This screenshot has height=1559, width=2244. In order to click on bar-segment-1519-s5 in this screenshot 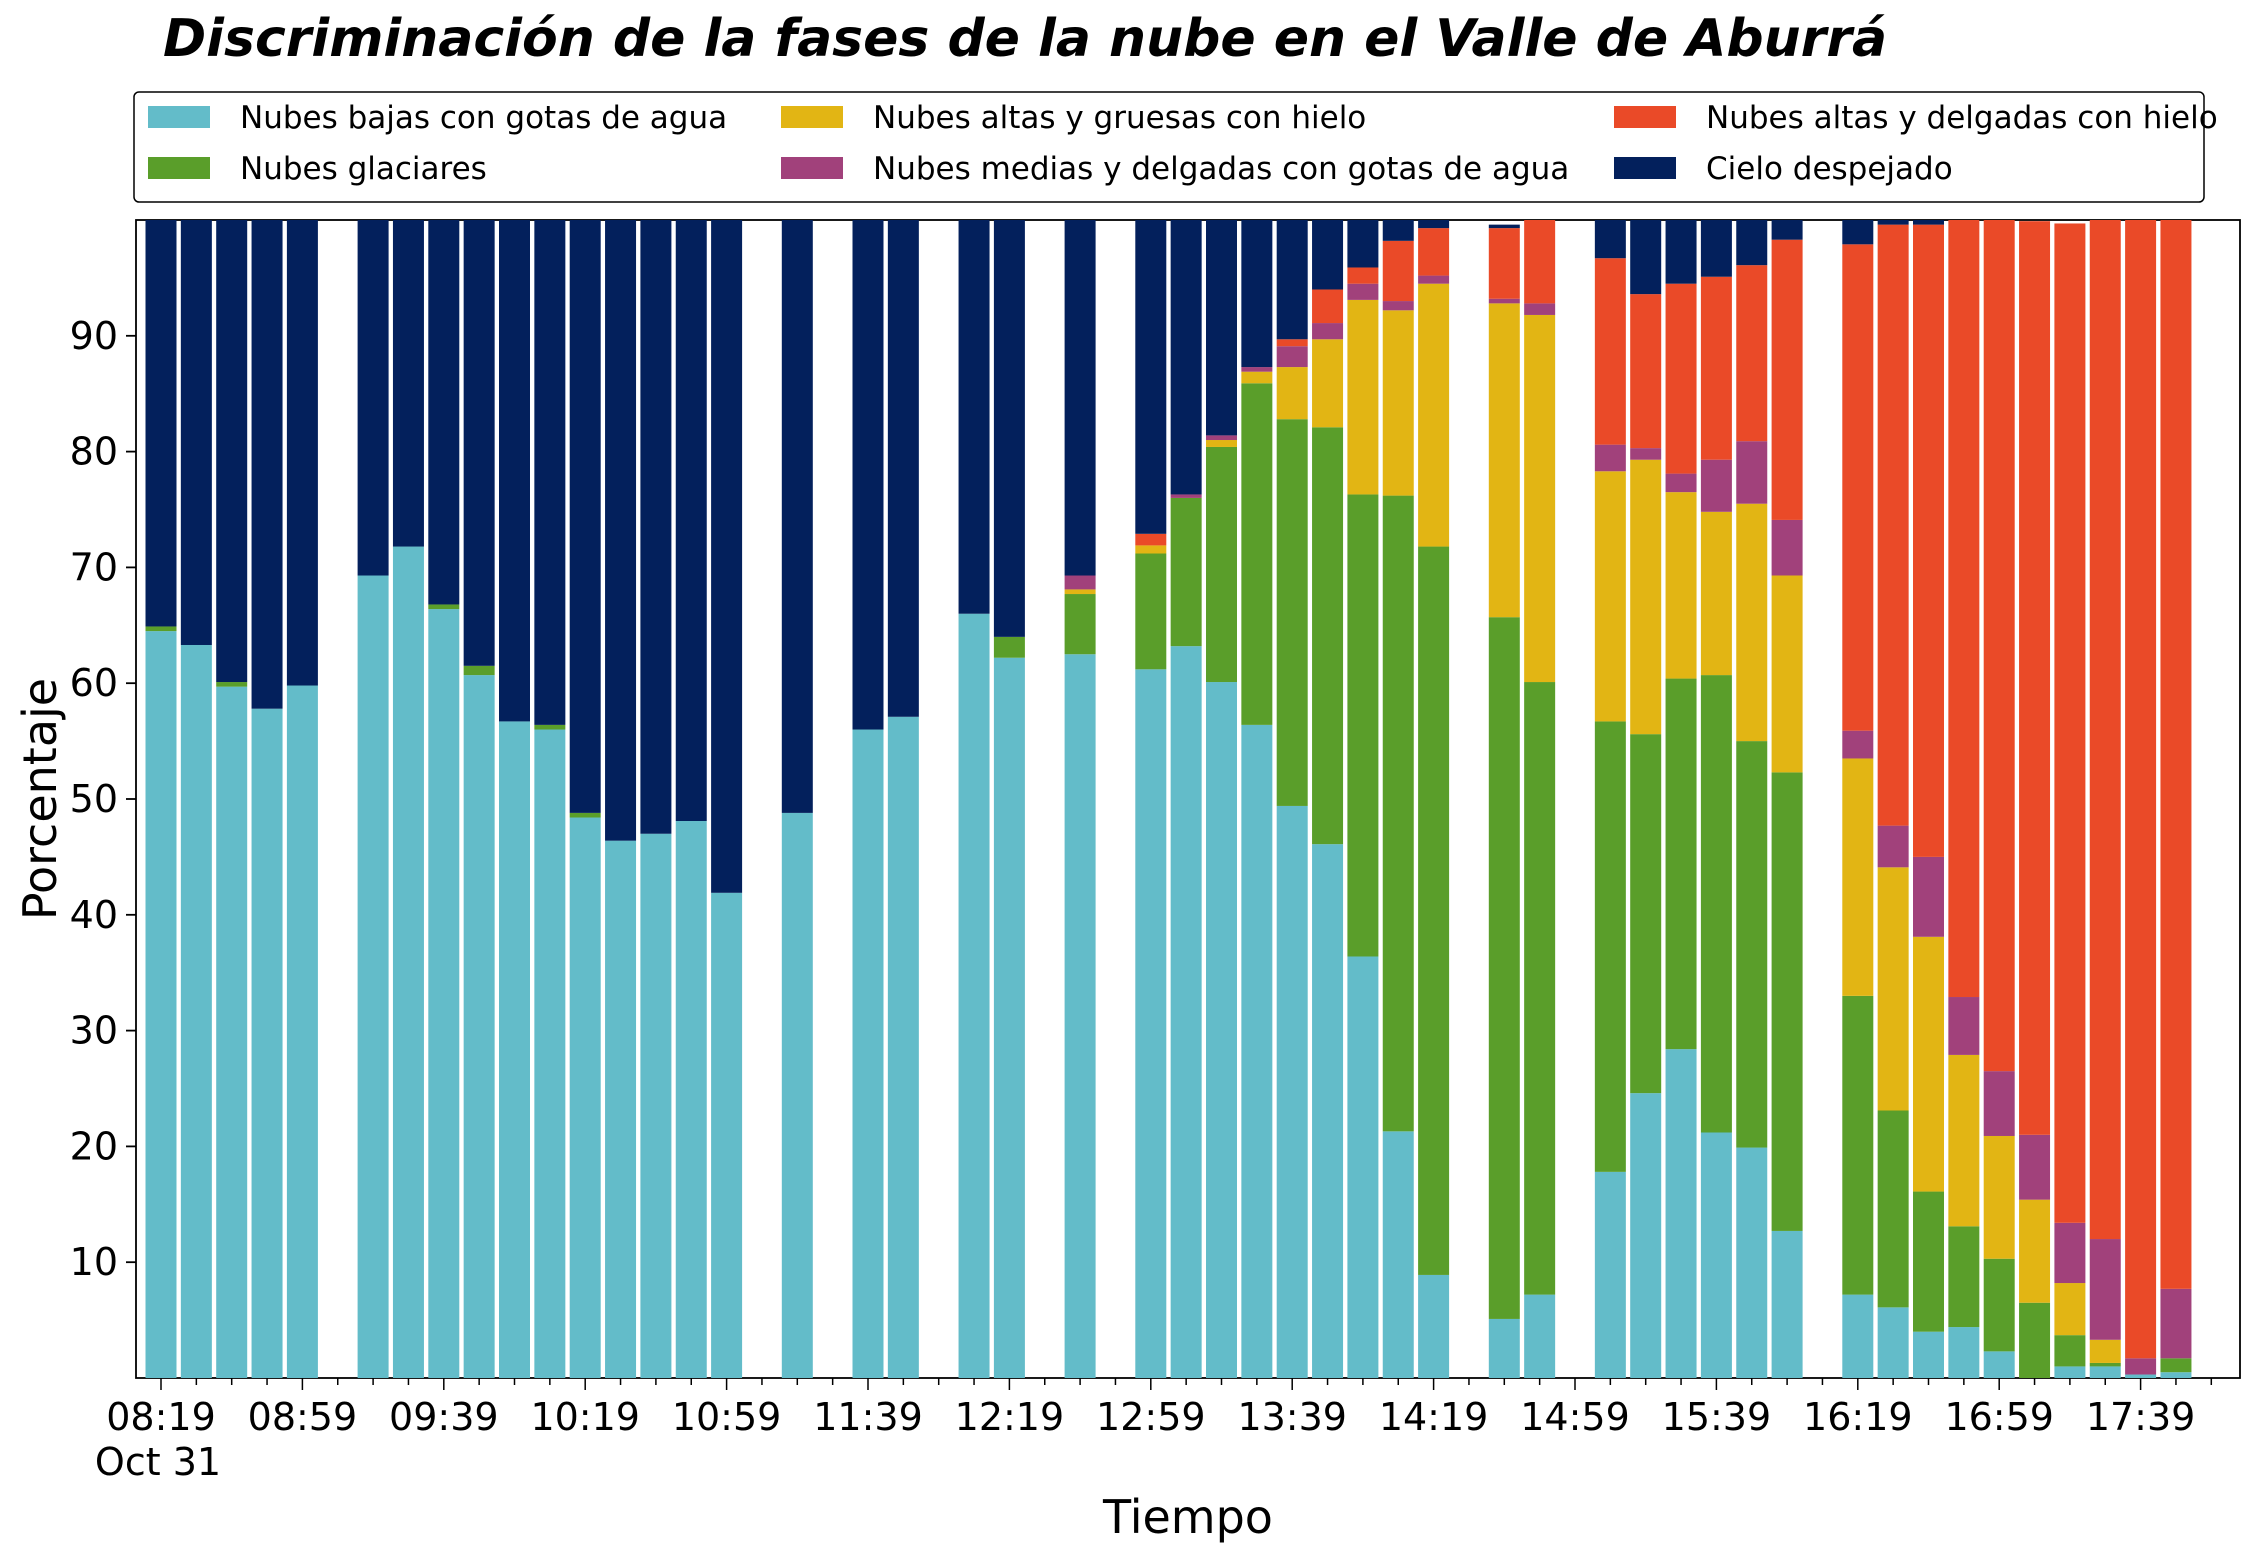, I will do `click(1646, 257)`.